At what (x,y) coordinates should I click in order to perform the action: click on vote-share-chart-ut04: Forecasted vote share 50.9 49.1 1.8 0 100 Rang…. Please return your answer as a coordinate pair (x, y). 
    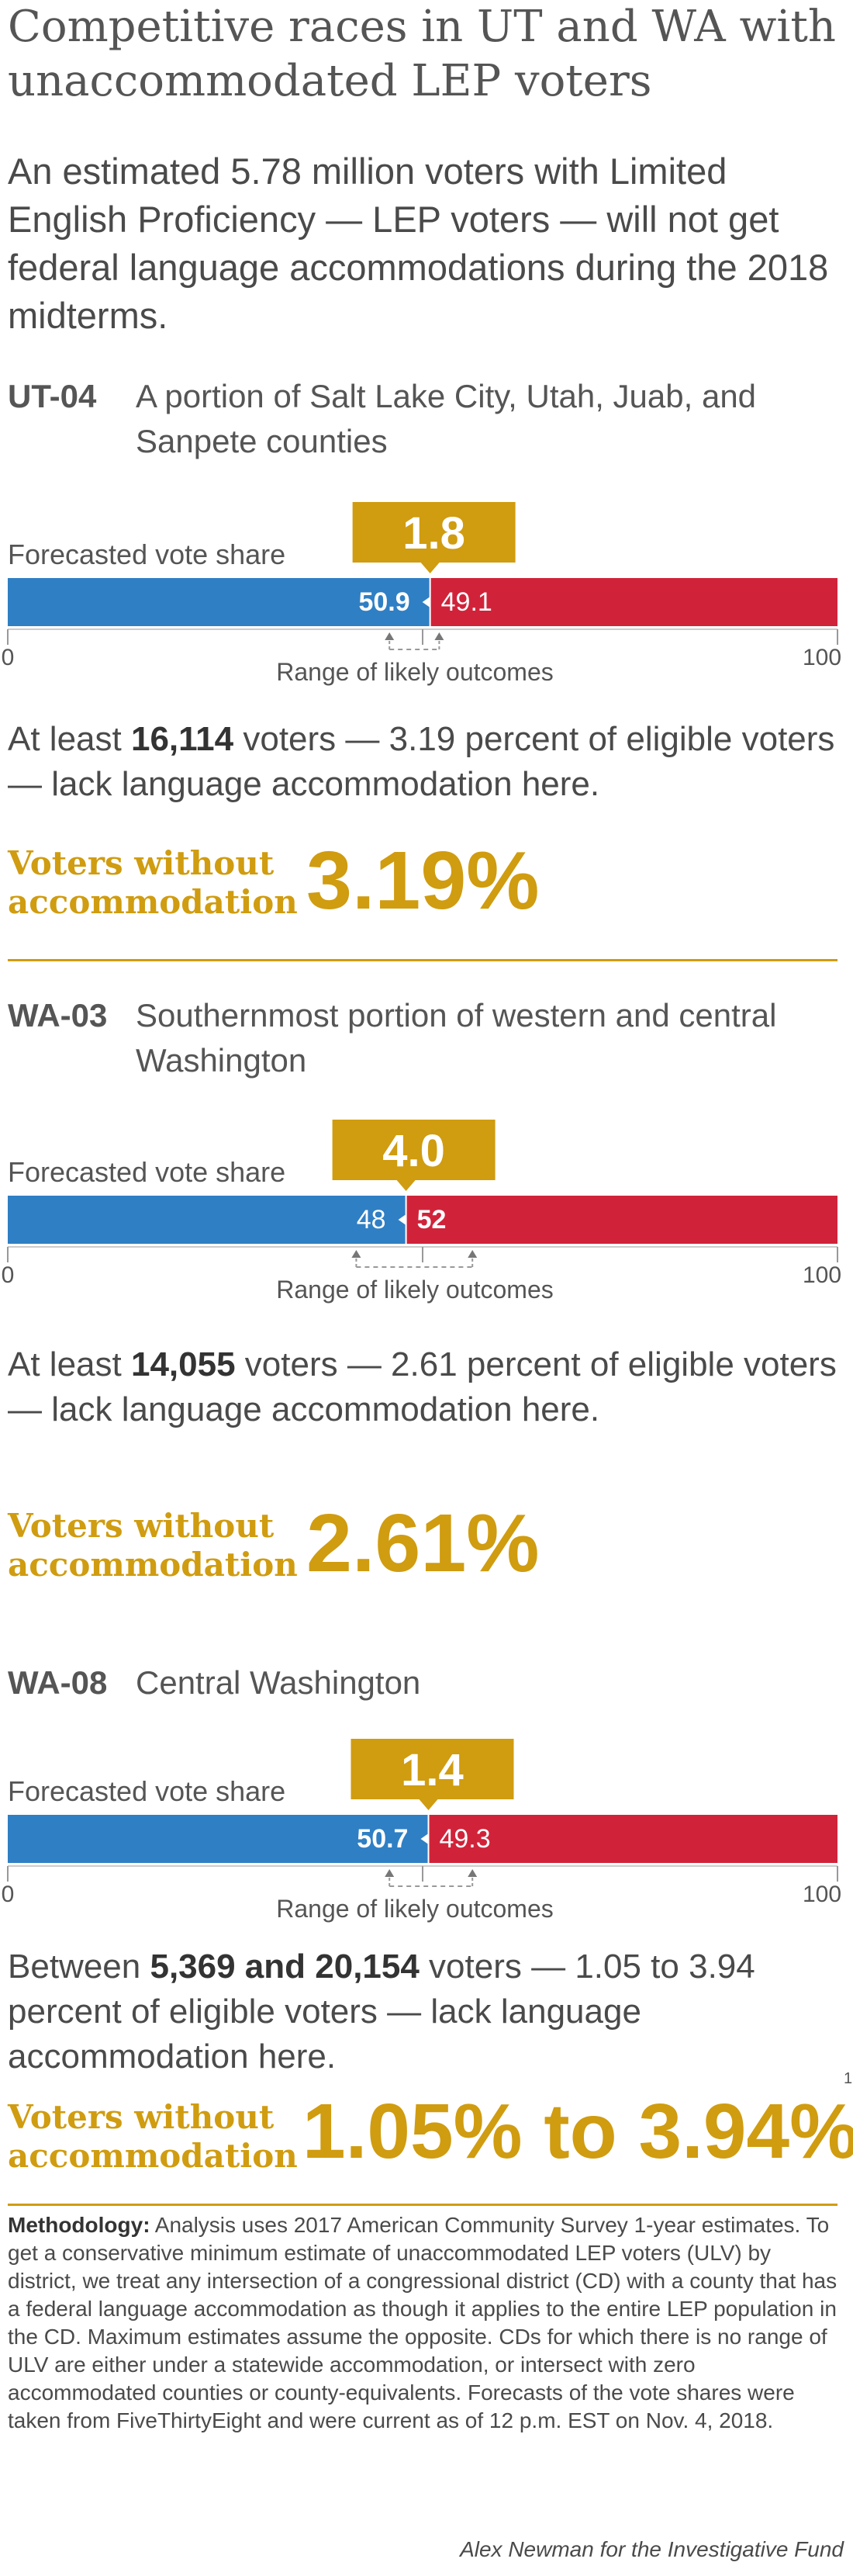
    Looking at the image, I should click on (427, 597).